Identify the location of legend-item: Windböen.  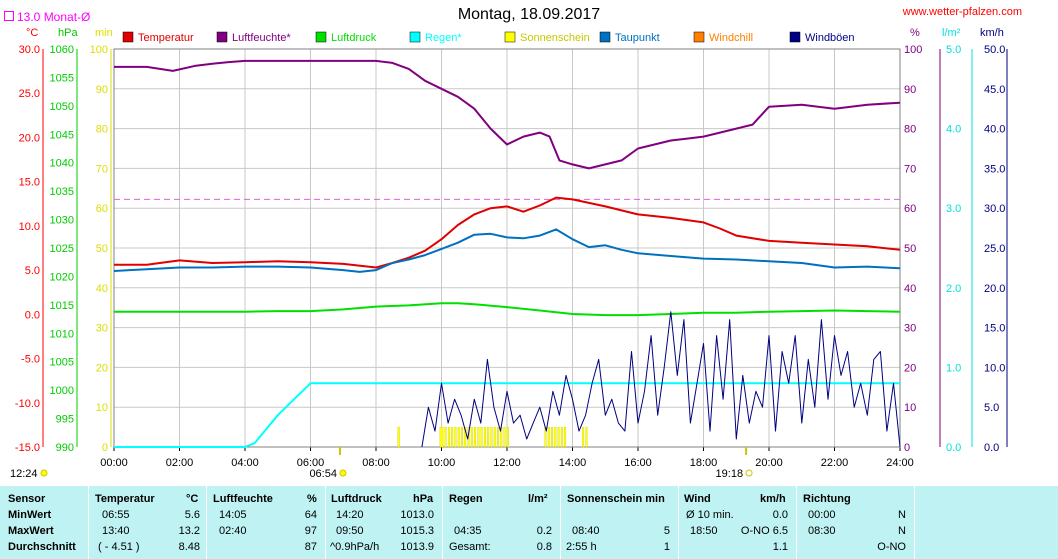
(830, 38).